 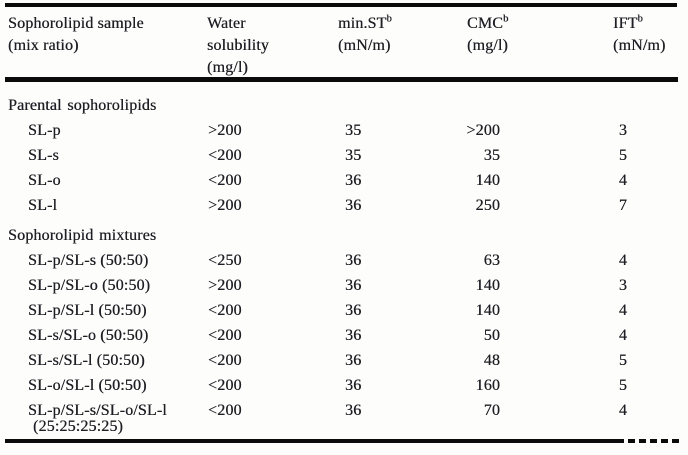 I want to click on cell-sample: SL-p/SL-l (50:50), so click(x=87, y=310).